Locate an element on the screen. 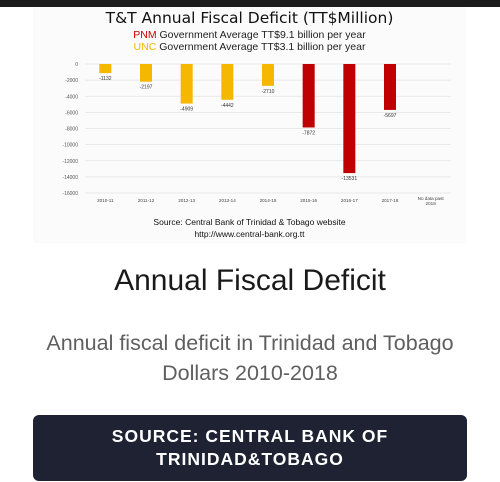  x-tick-label: 2013-14 is located at coordinates (227, 200).